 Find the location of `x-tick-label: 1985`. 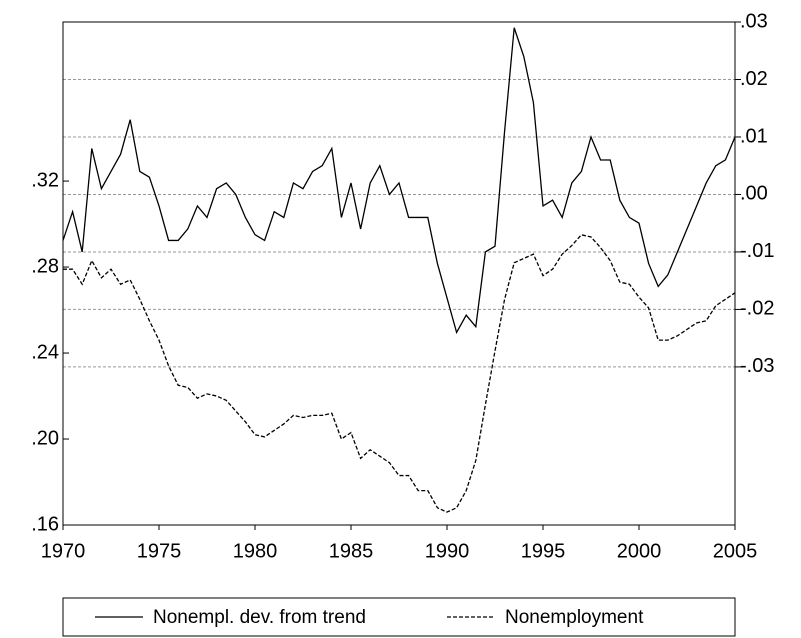

x-tick-label: 1985 is located at coordinates (351, 551).